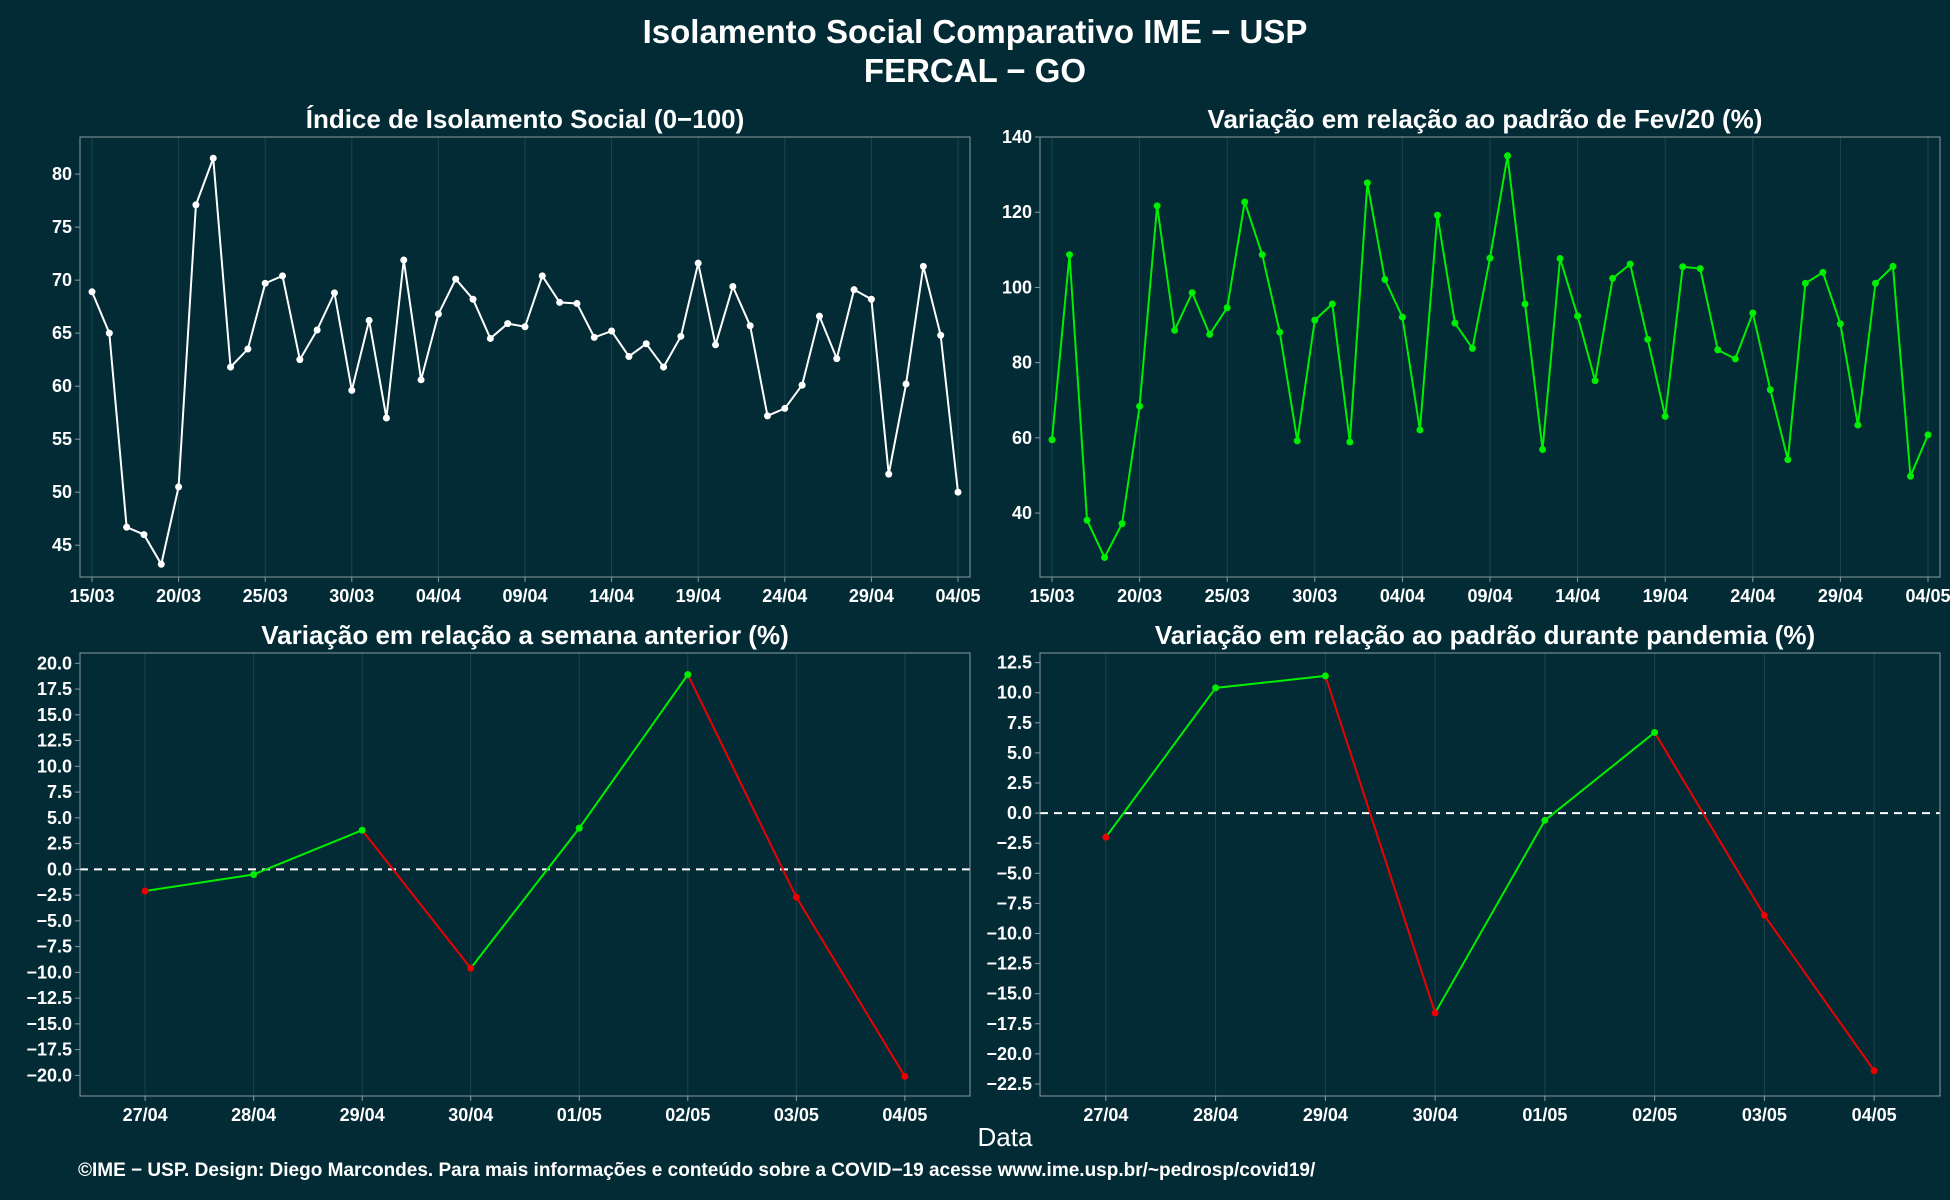  What do you see at coordinates (1105, 1115) in the screenshot?
I see `x-tick-label: 27/04` at bounding box center [1105, 1115].